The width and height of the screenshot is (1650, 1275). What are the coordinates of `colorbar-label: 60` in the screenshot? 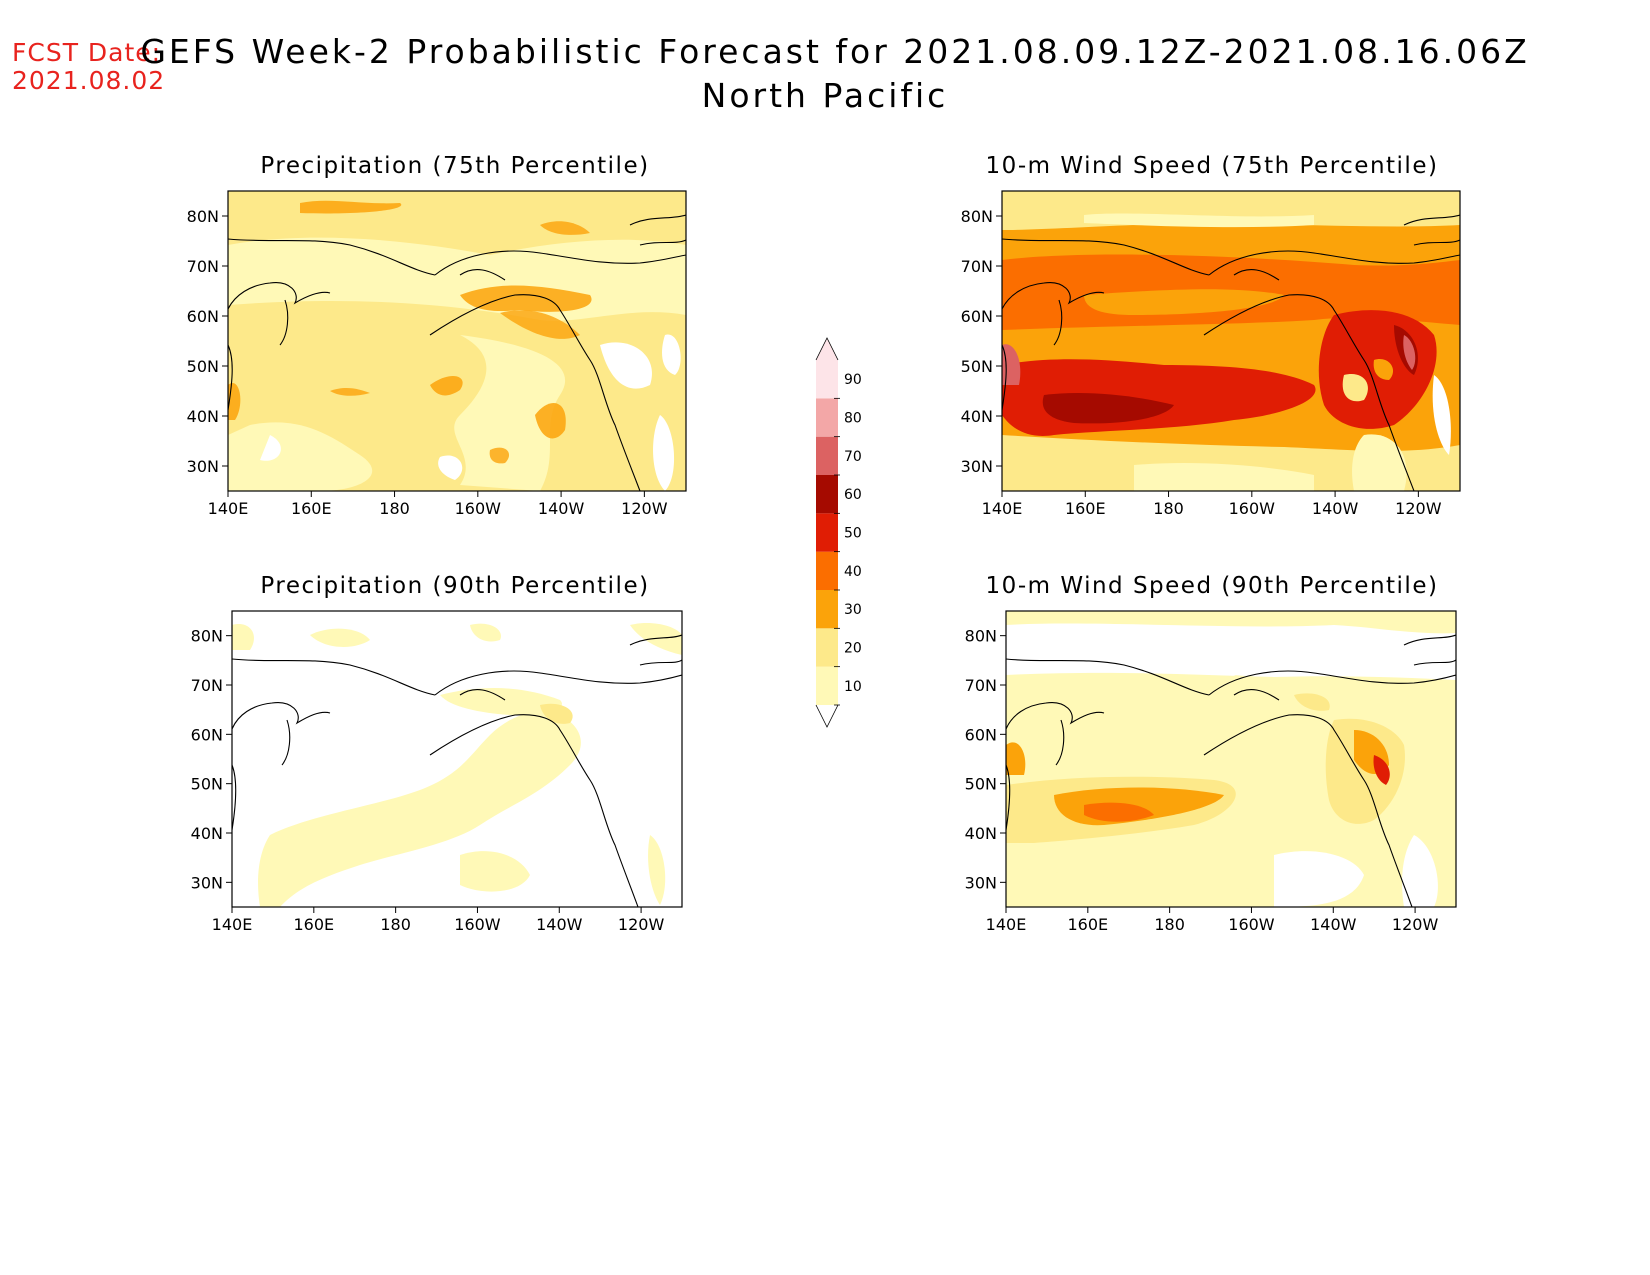 It's located at (853, 495).